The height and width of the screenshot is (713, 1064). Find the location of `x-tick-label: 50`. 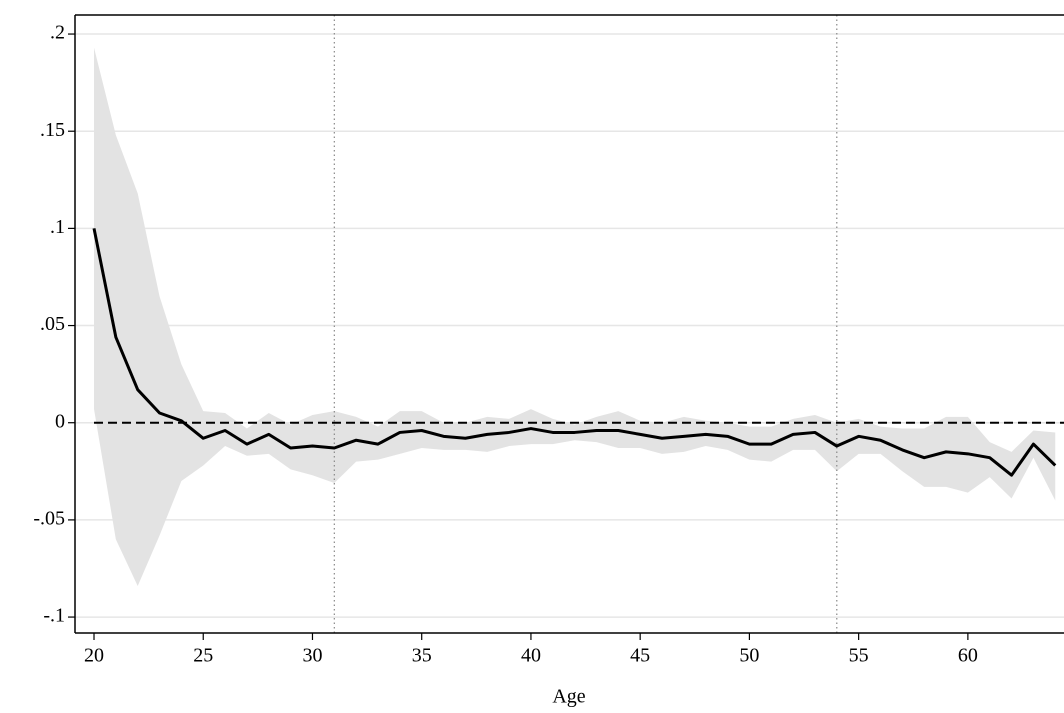

x-tick-label: 50 is located at coordinates (749, 656).